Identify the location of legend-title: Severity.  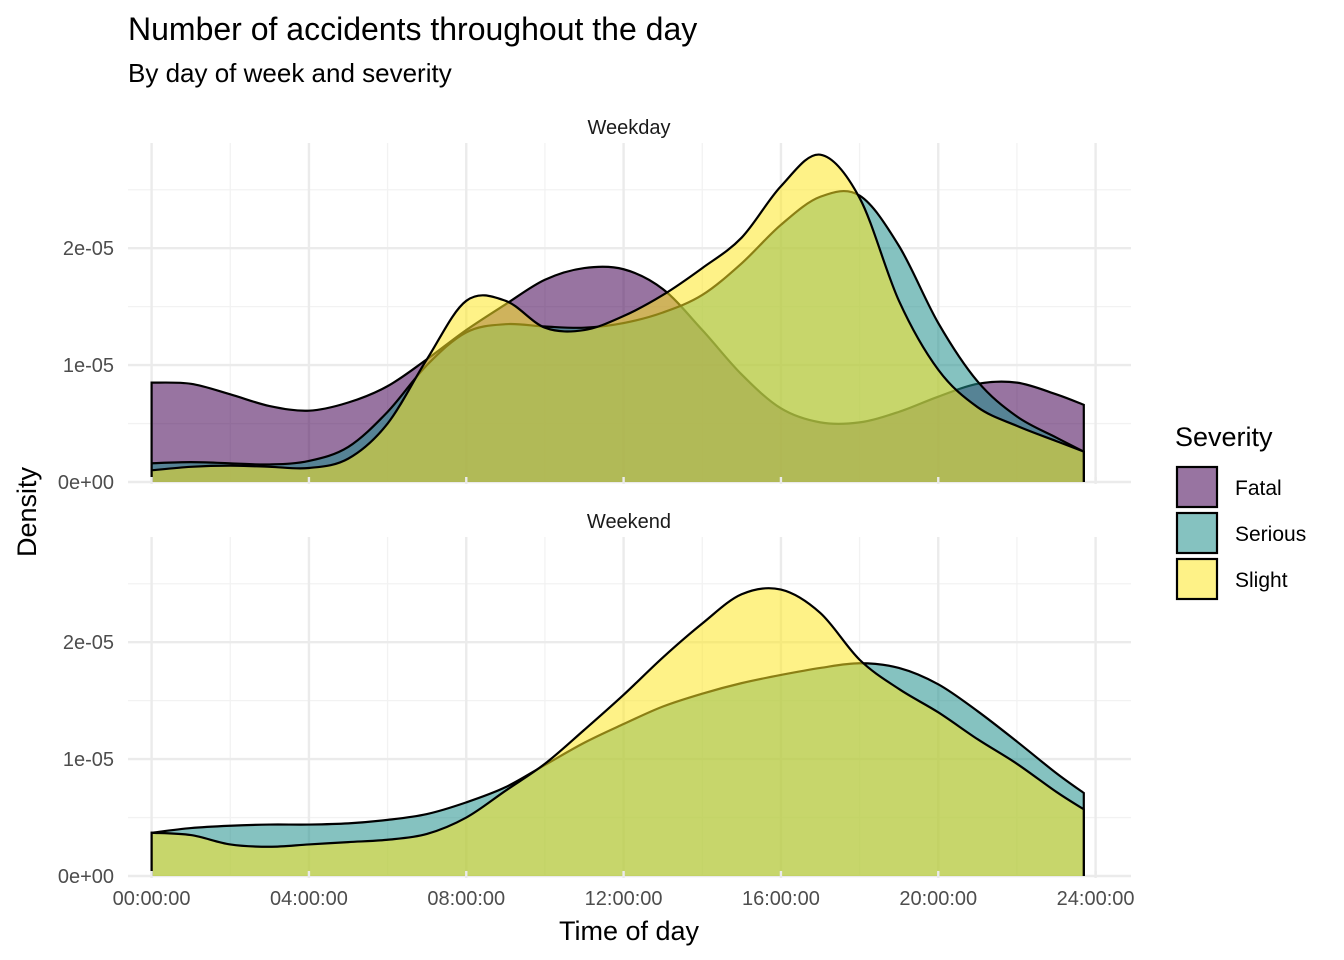
(1224, 437).